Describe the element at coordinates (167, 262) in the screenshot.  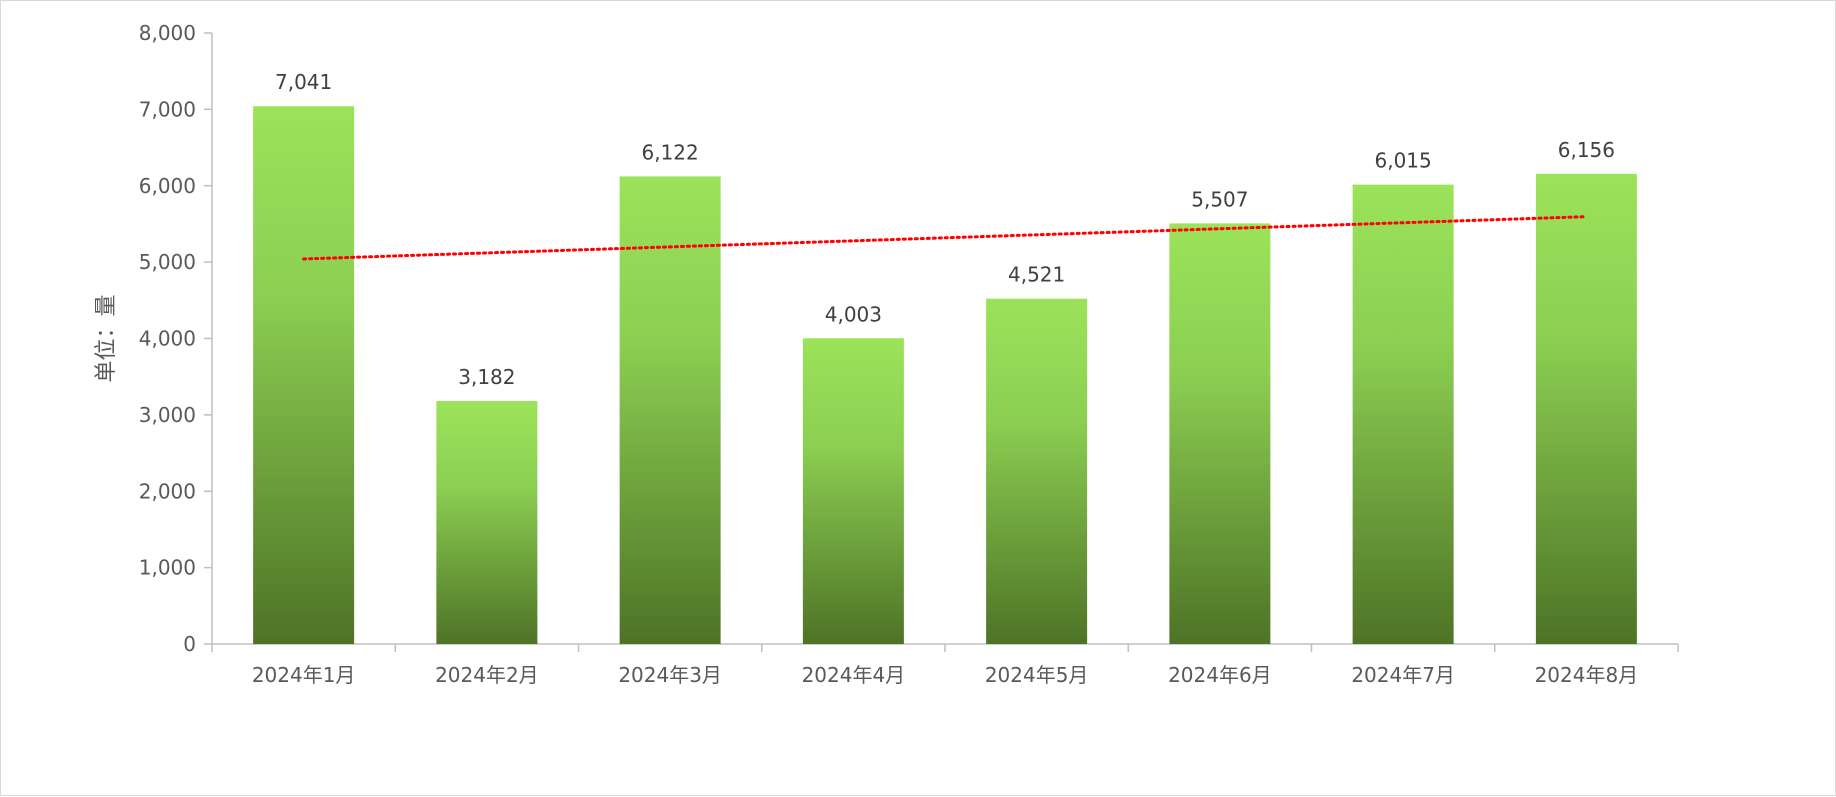
I see `y-tick-label: 5,000` at that location.